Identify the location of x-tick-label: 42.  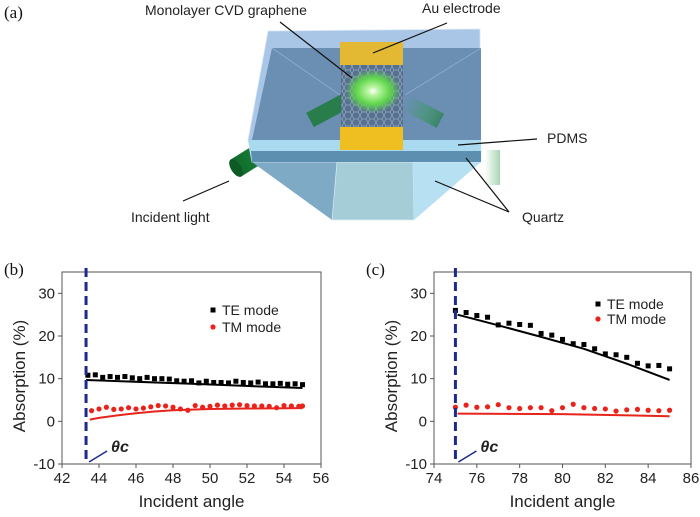
(62, 478).